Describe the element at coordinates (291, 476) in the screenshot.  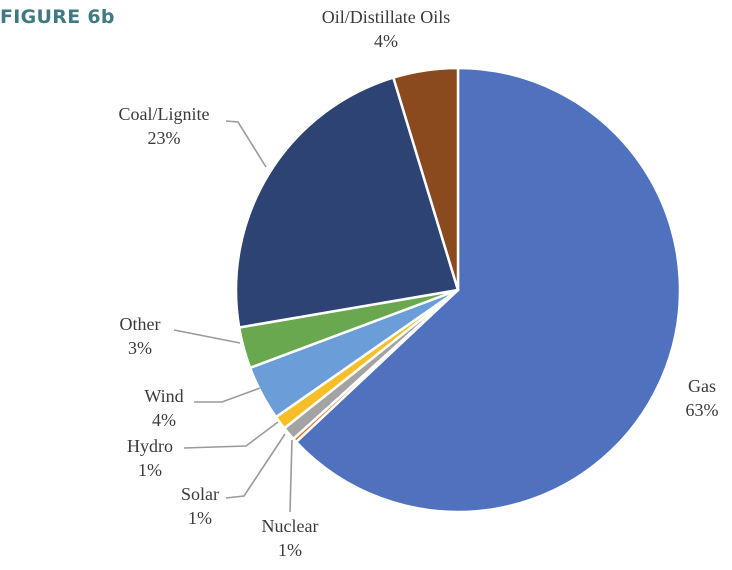
I see `leader-nuclear` at that location.